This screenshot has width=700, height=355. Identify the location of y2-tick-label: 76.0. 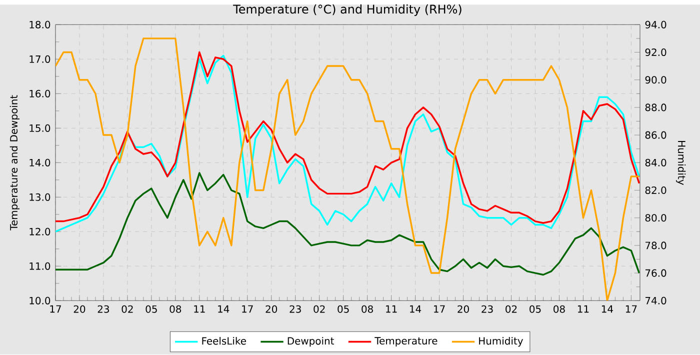
(656, 273).